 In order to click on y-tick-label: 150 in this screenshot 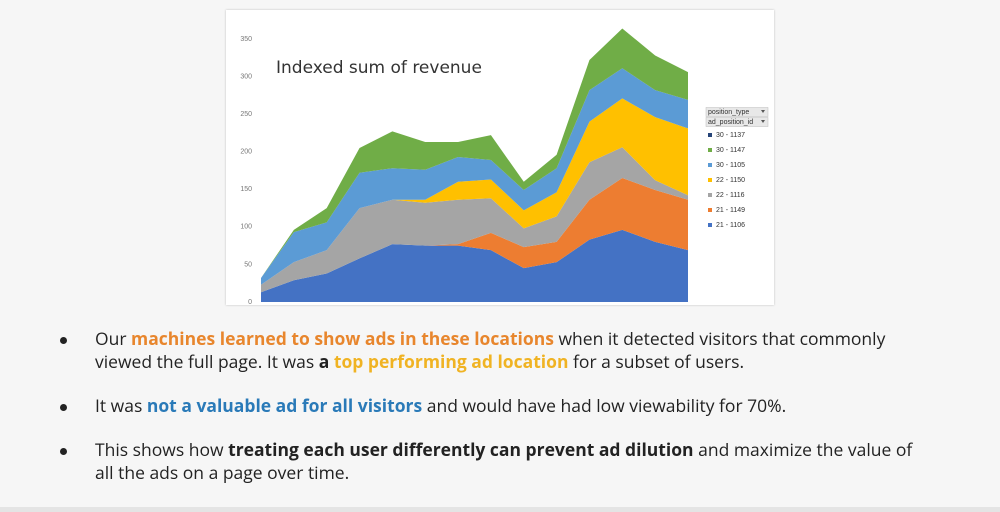, I will do `click(246, 189)`.